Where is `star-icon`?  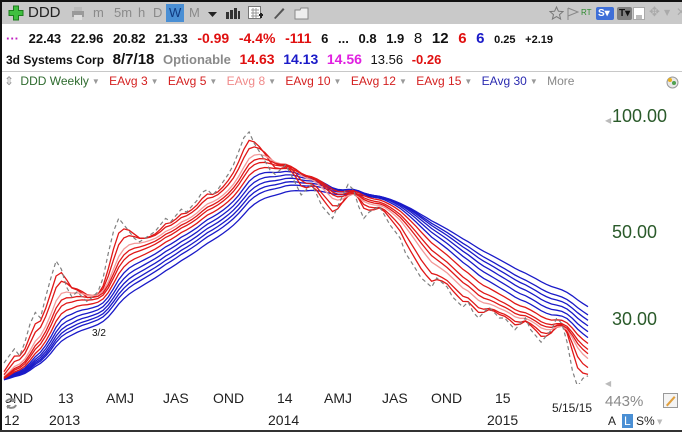
star-icon is located at coordinates (556, 13).